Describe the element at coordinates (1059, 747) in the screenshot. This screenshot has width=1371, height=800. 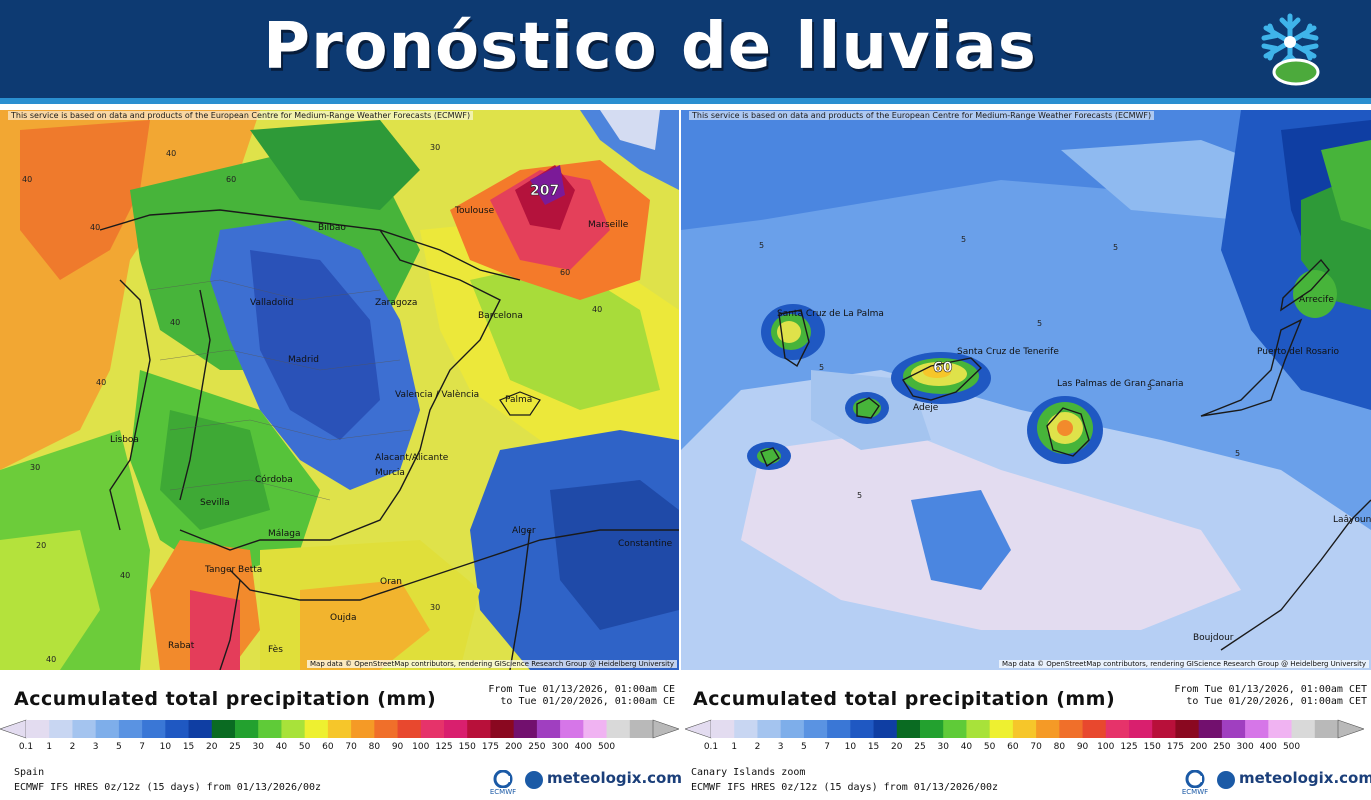
I see `colorbar-tick-label: 80` at that location.